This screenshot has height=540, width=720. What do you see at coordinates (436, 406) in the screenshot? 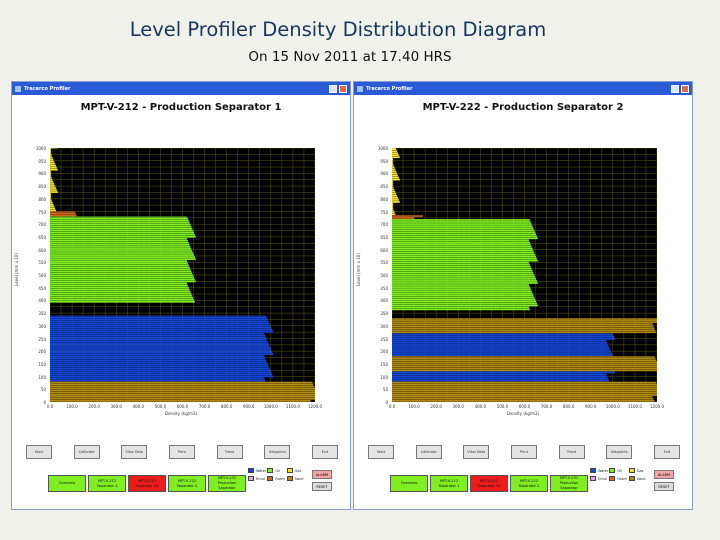
I see `x-tick-label: 200.0` at bounding box center [436, 406].